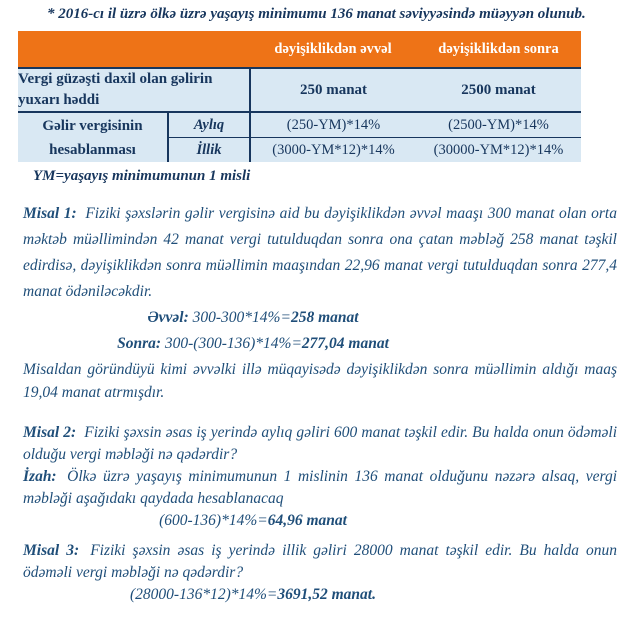  I want to click on ym-definition-note: YM=yaşayış minimumunun 1 misli, so click(142, 176).